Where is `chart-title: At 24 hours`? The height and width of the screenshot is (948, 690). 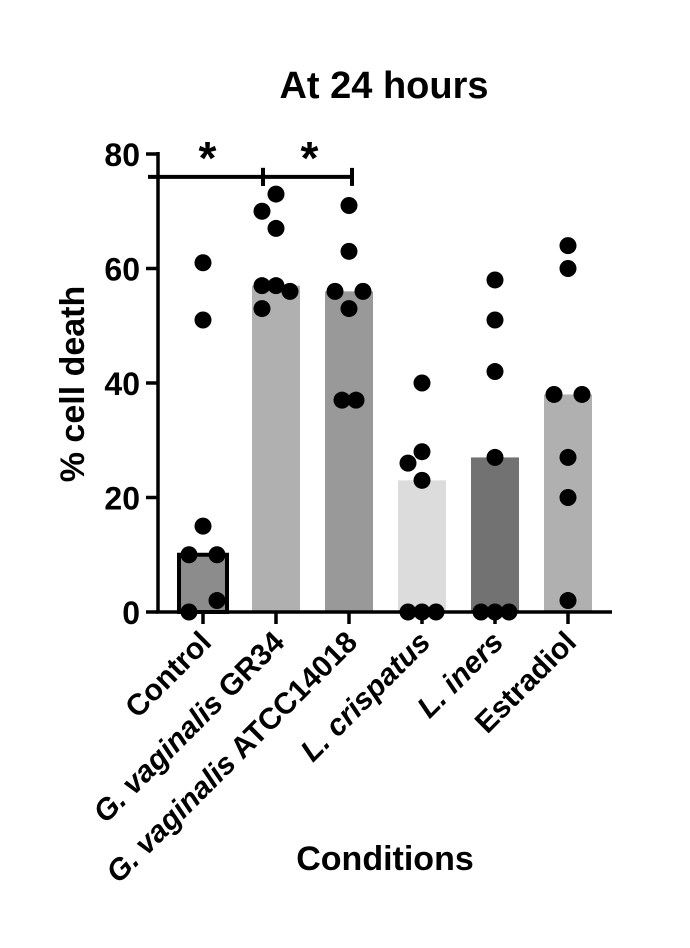
chart-title: At 24 hours is located at coordinates (383, 86).